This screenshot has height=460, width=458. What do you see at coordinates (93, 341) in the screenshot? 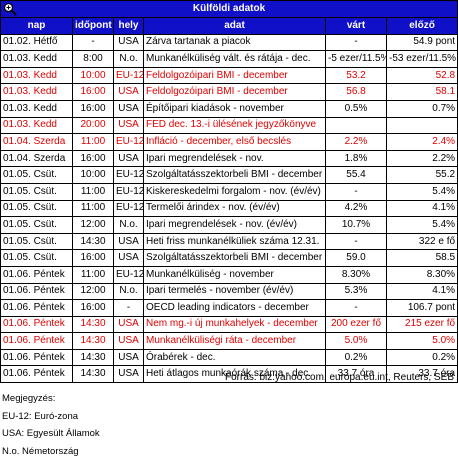
I see `table-cell: 14:30` at bounding box center [93, 341].